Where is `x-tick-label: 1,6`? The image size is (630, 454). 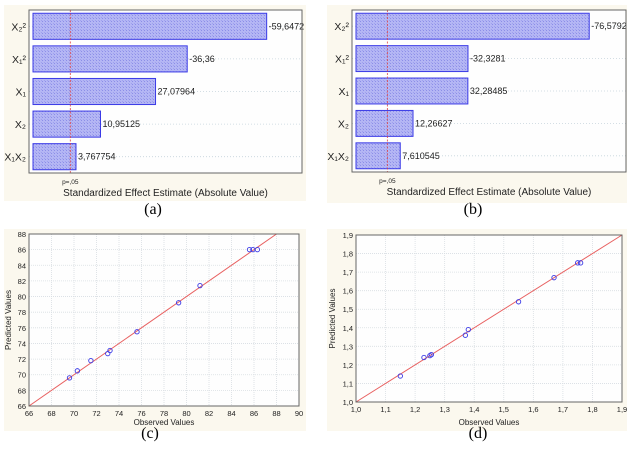
x-tick-label: 1,6 is located at coordinates (533, 409).